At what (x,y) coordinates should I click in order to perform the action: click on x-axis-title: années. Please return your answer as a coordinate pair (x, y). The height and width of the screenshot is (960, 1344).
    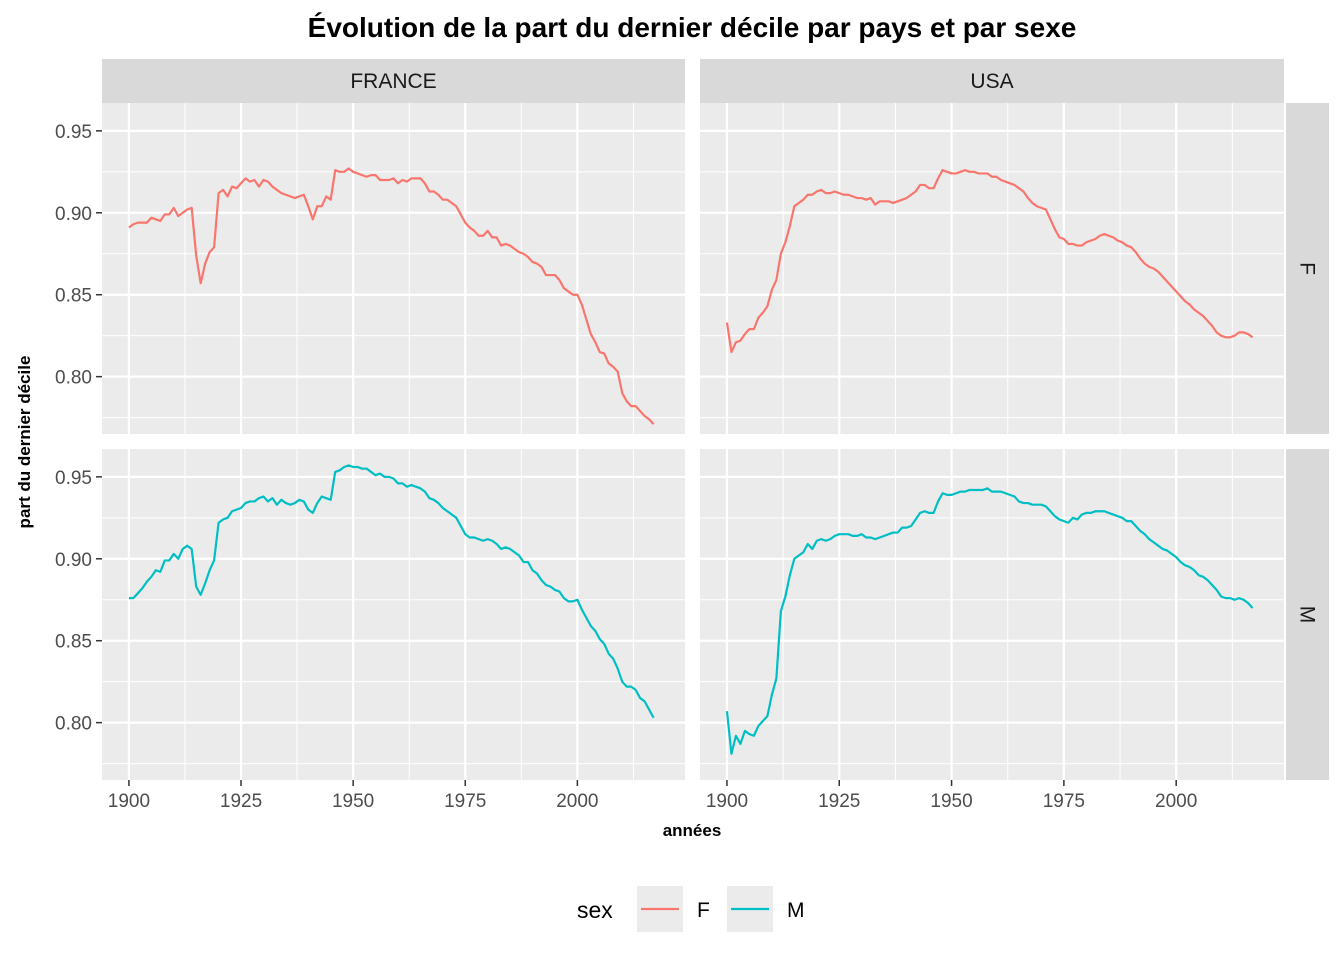
    Looking at the image, I should click on (692, 830).